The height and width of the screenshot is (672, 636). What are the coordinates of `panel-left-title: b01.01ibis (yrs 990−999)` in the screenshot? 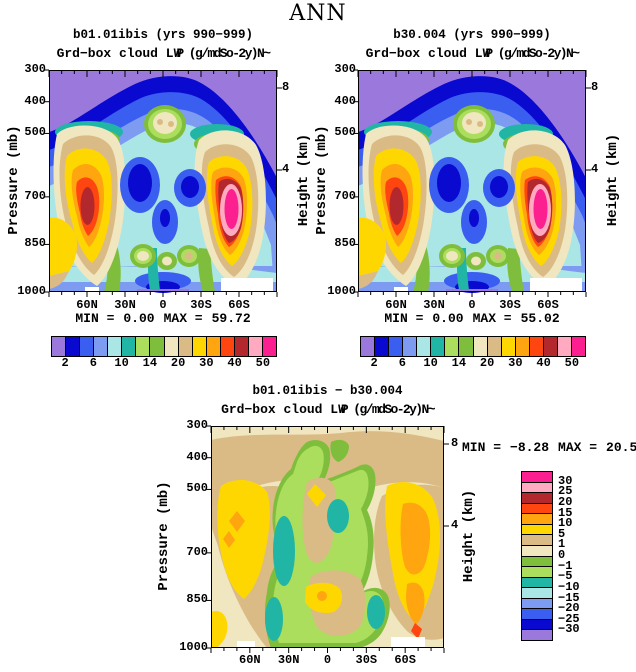 It's located at (163, 35).